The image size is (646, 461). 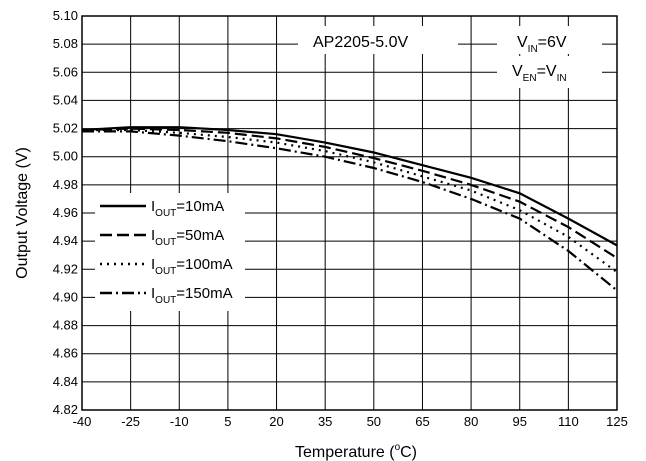 I want to click on y-tick-label: 4.84, so click(x=65, y=381).